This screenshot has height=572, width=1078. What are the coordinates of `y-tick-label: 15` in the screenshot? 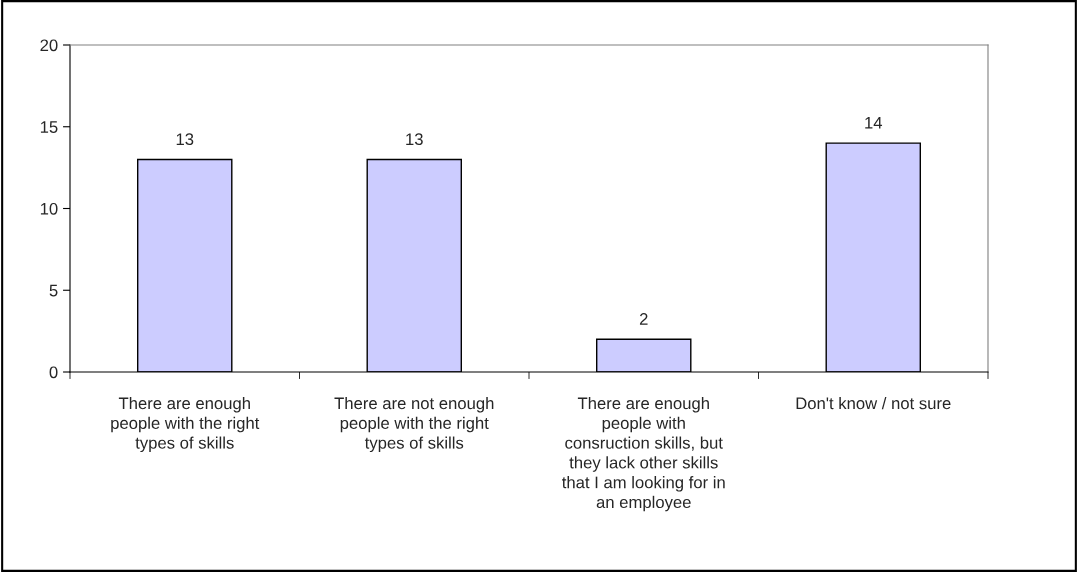 It's located at (49, 127).